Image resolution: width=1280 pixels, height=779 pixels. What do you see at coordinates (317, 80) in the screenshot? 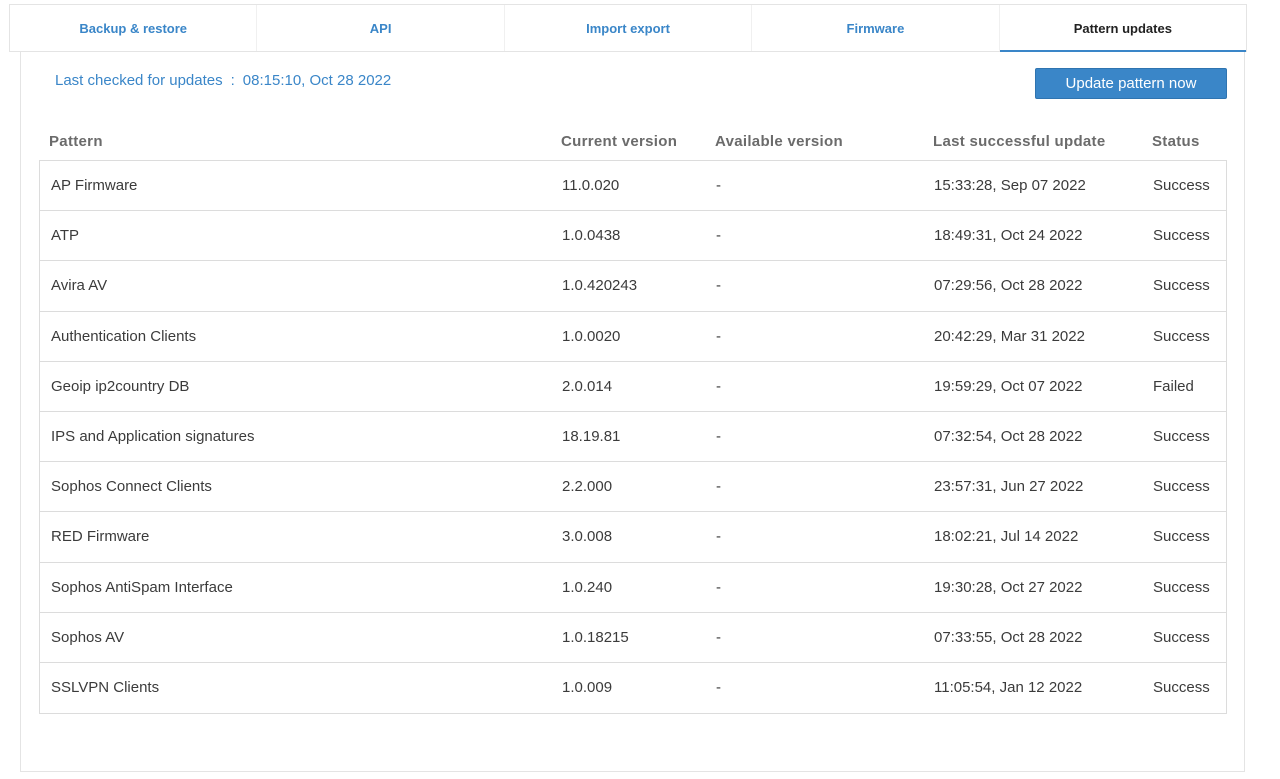
I see `last-checked-value: 08:15:10, Oct 28 2022` at bounding box center [317, 80].